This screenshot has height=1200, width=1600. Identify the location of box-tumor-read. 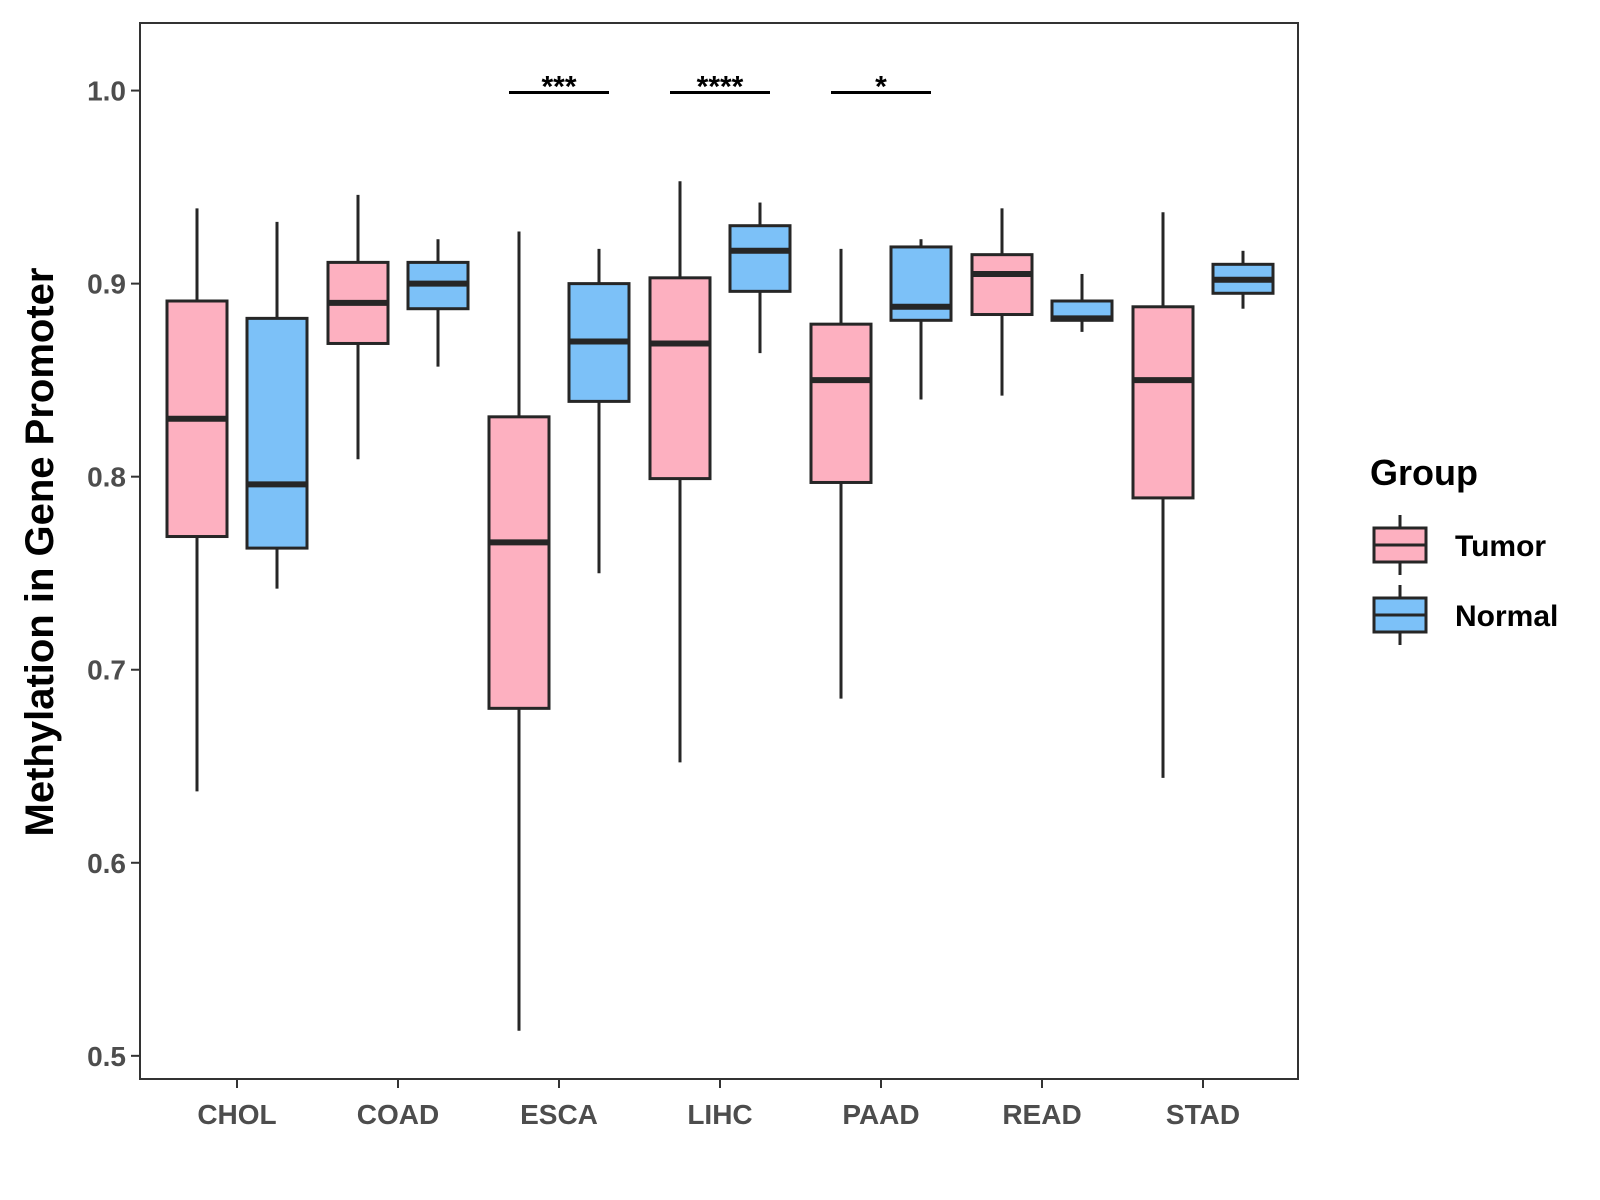
(1002, 302).